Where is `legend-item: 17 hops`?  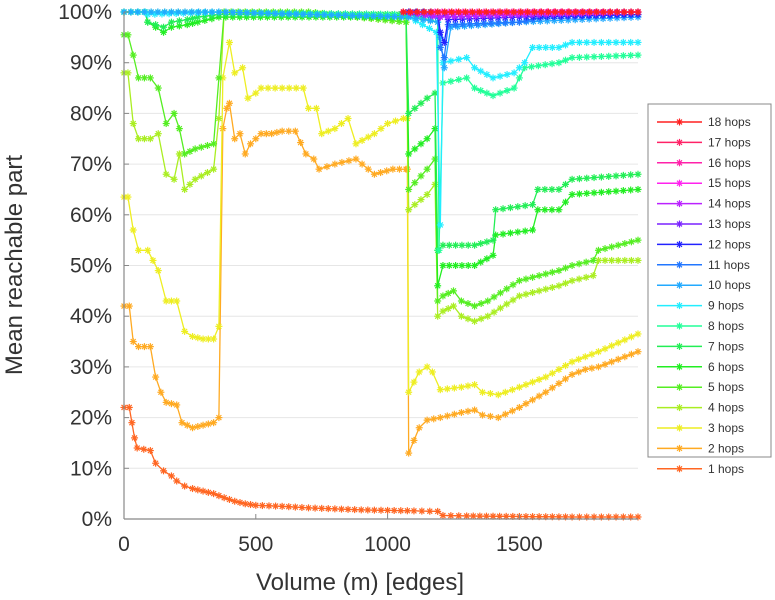 legend-item: 17 hops is located at coordinates (704, 142).